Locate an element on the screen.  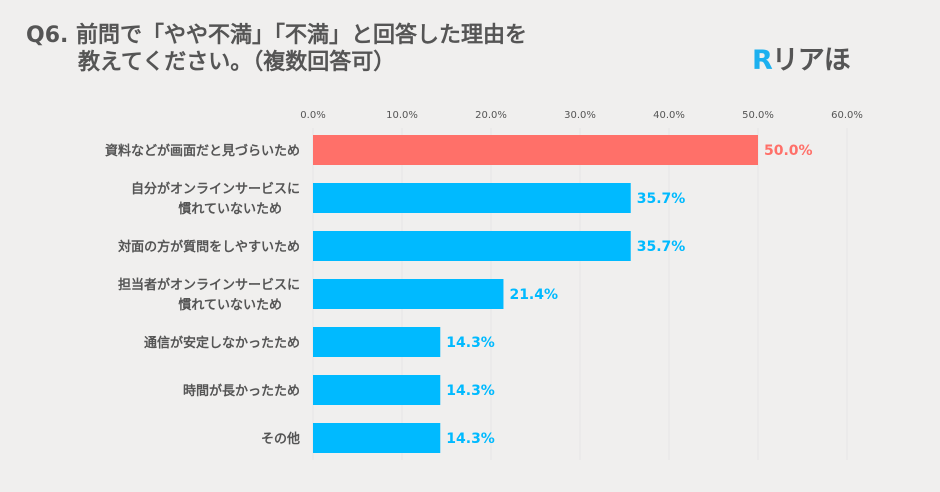
category-label: 時間が長かったため is located at coordinates (241, 391).